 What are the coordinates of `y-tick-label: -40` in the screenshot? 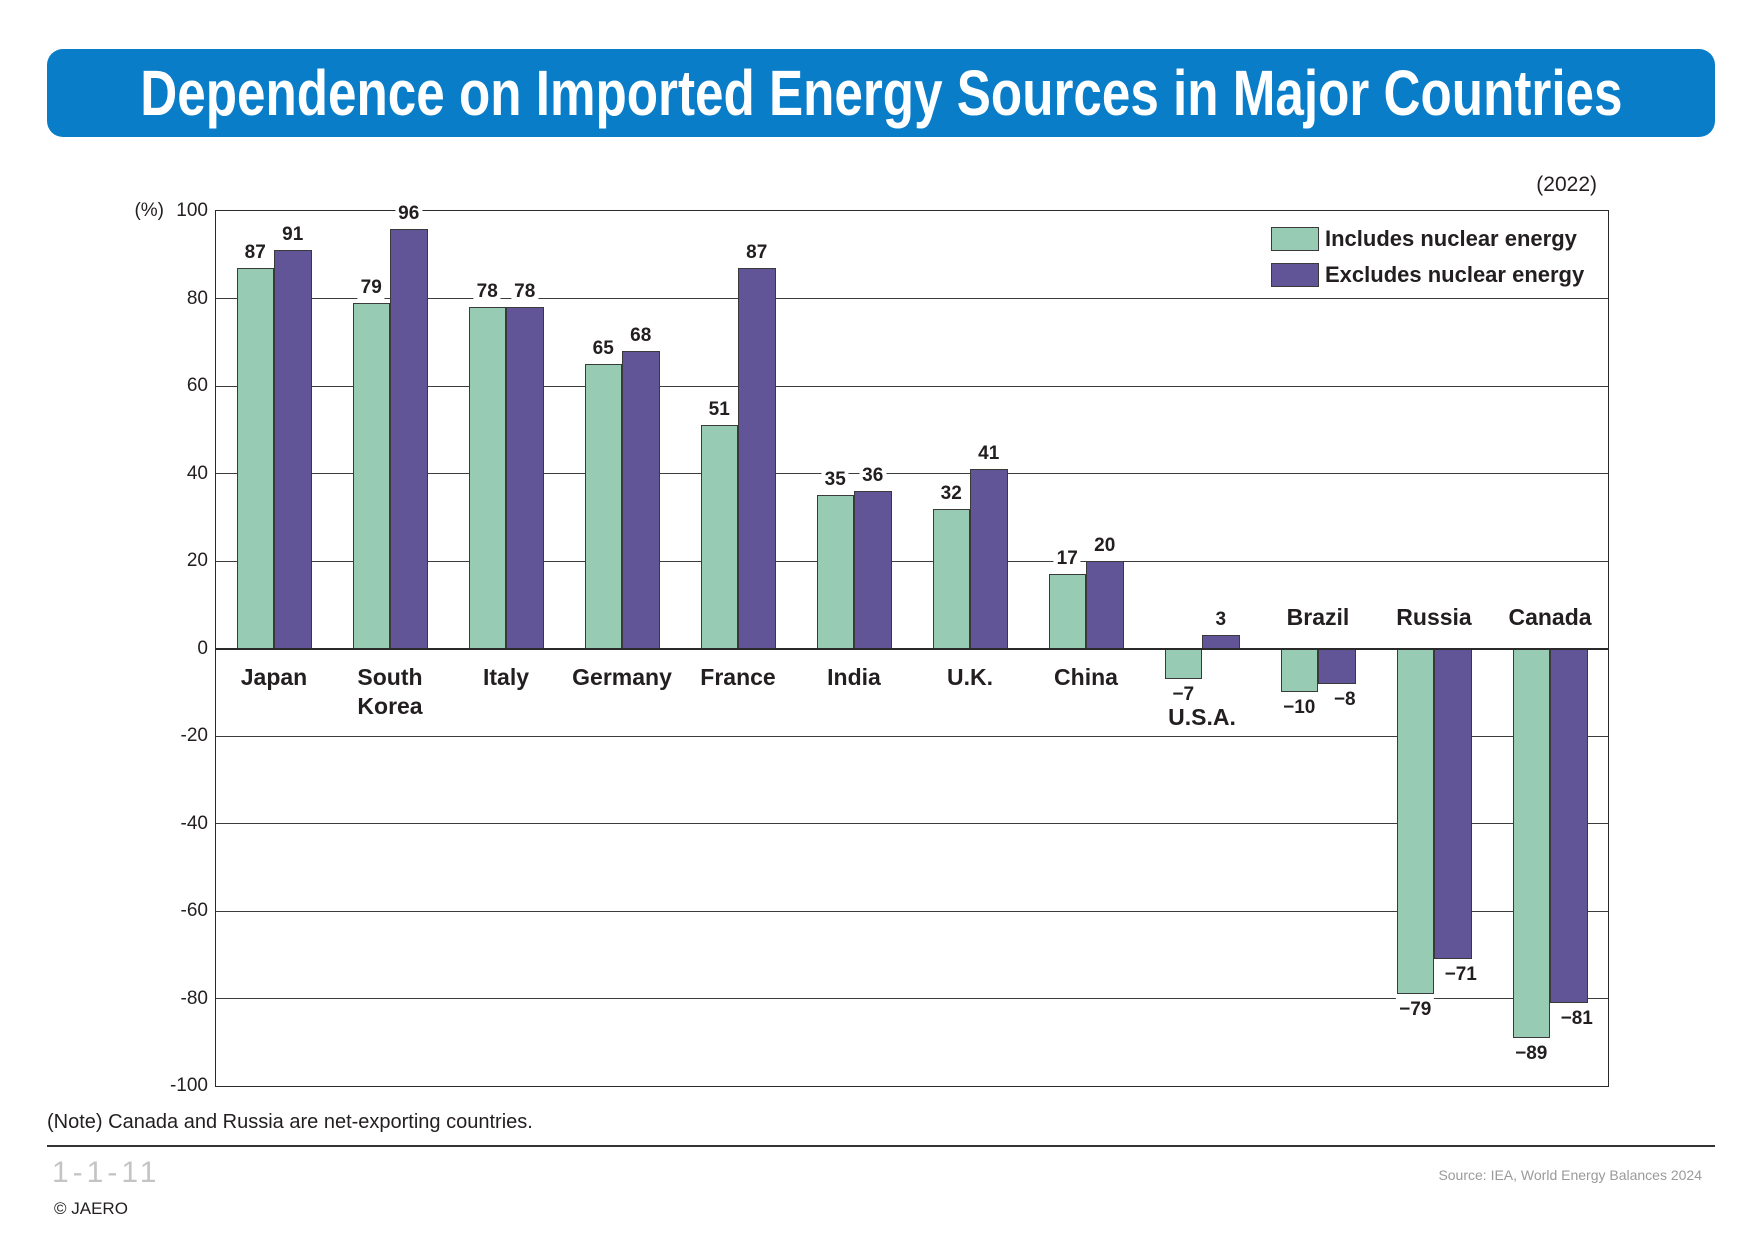 It's located at (194, 823).